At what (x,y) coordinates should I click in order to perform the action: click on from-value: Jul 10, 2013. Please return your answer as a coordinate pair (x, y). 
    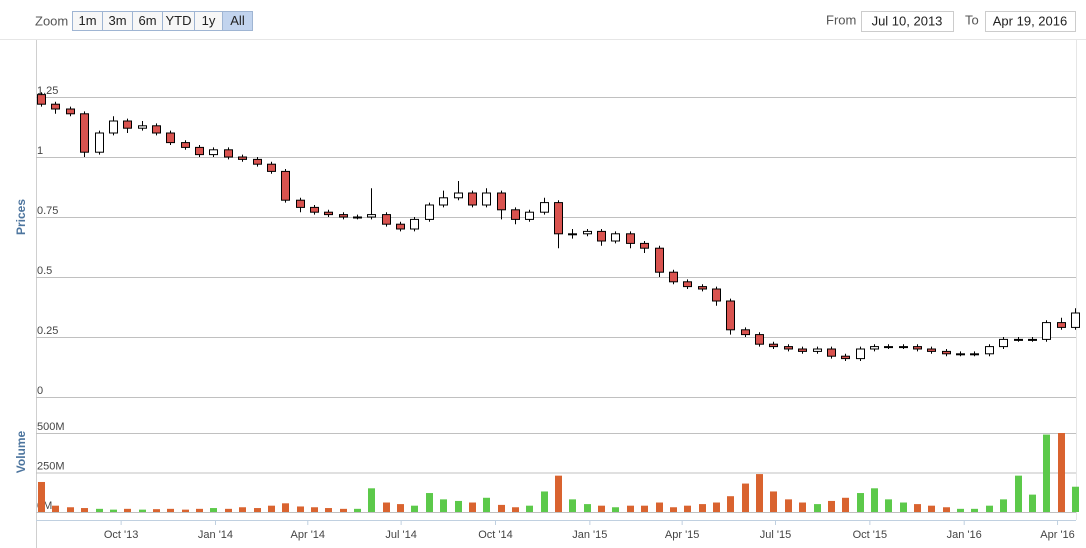
    Looking at the image, I should click on (907, 20).